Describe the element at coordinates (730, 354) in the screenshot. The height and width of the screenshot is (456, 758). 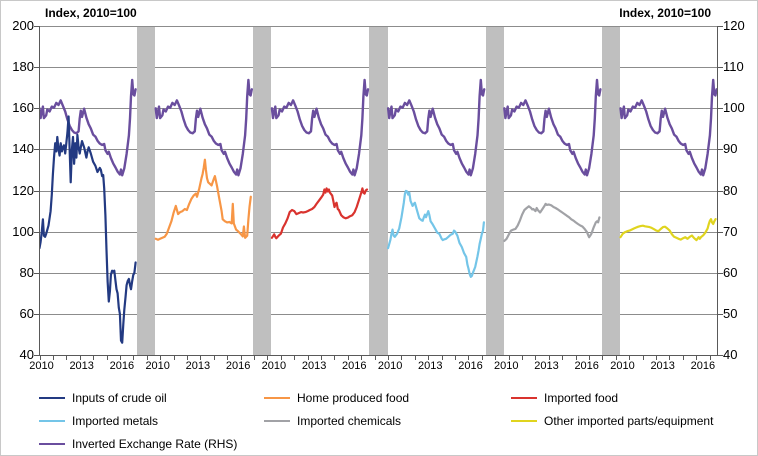
I see `y-axis-tick-label-right: 40` at that location.